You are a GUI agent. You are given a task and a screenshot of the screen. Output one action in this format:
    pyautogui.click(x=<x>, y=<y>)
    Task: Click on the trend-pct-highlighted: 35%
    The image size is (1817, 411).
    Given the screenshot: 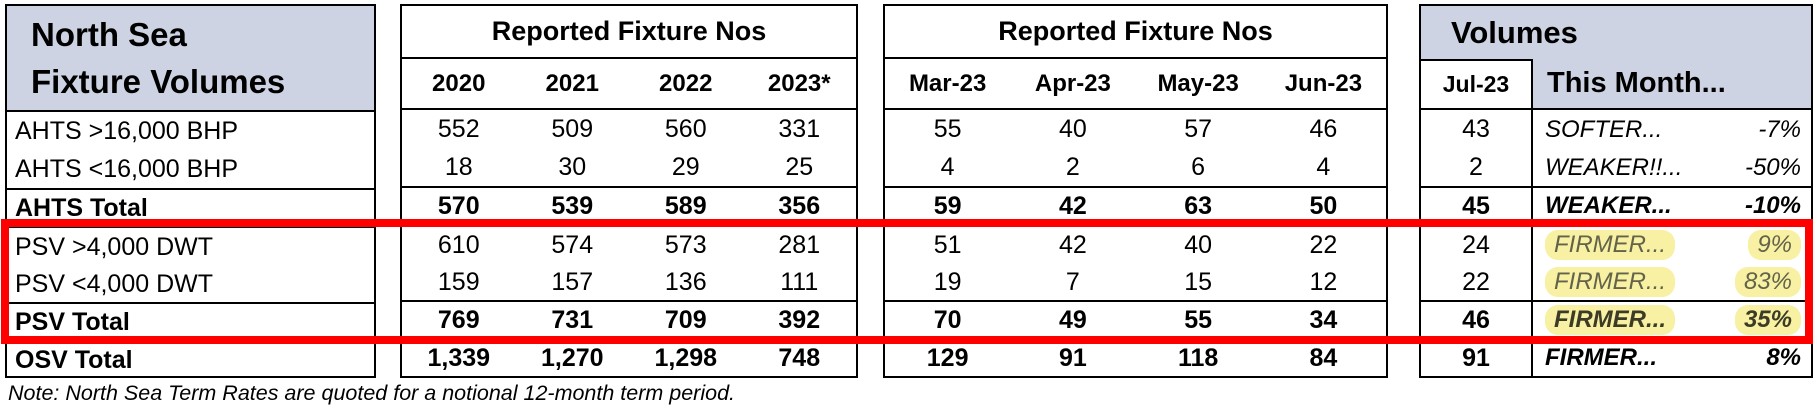 What is the action you would take?
    pyautogui.click(x=1767, y=320)
    